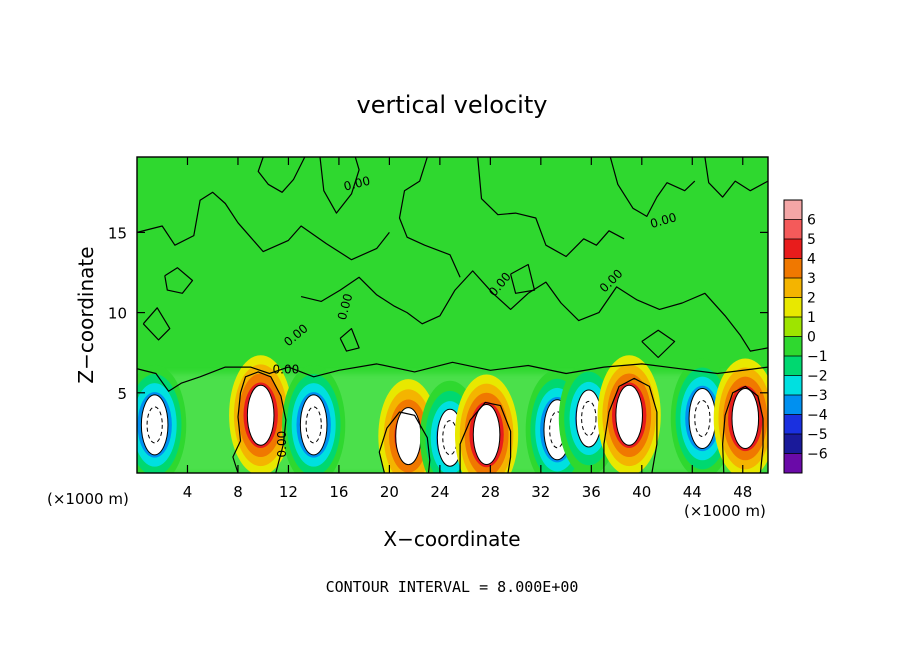  What do you see at coordinates (88, 499) in the screenshot?
I see `x-unit-label: (×1000 m)` at bounding box center [88, 499].